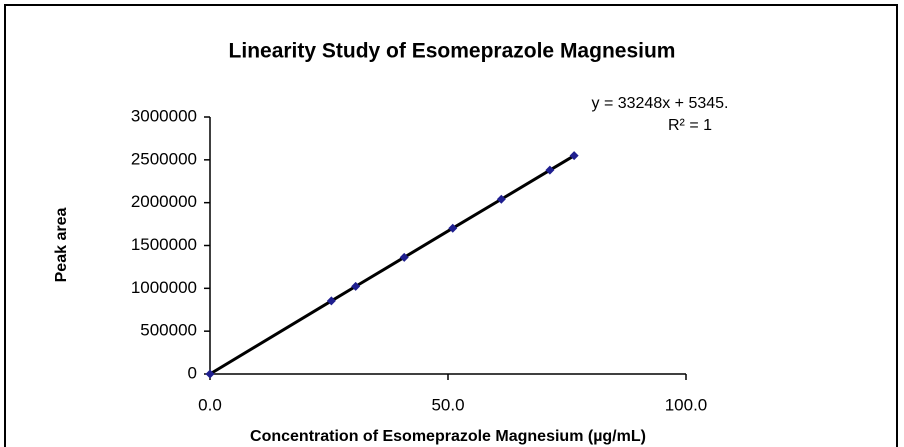  I want to click on y-tick-label: 1500000, so click(164, 244).